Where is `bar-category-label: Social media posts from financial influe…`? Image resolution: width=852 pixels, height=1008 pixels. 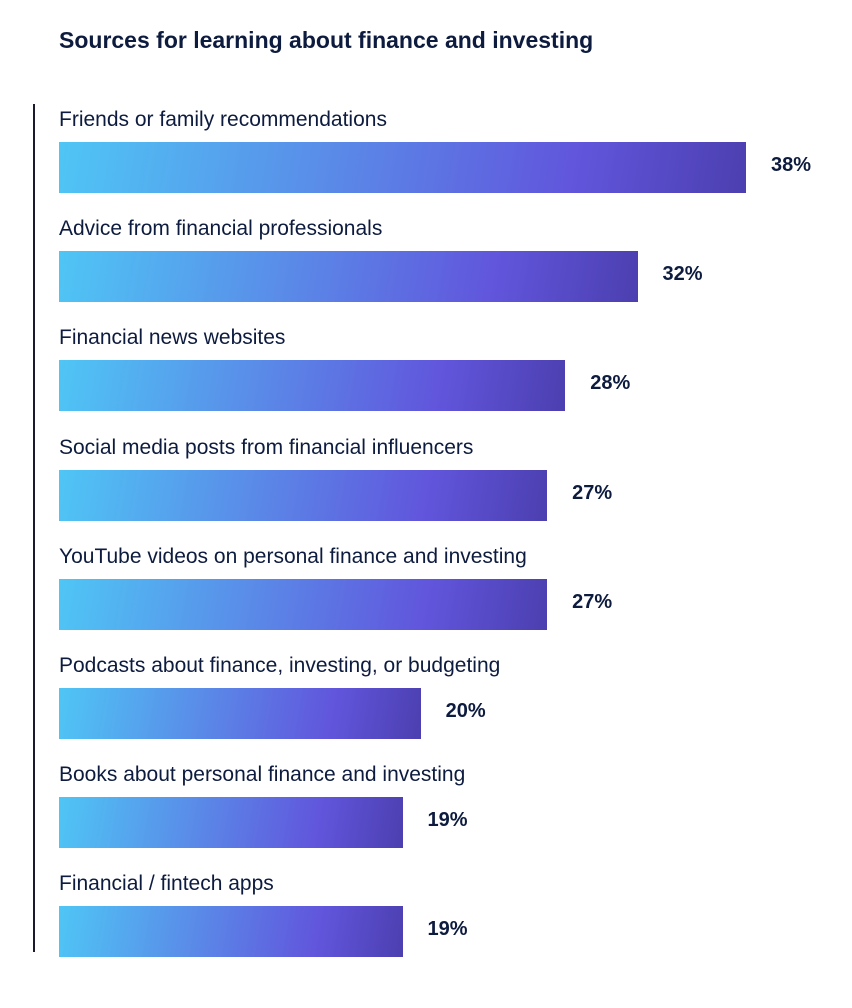
bar-category-label: Social media posts from financial influe… is located at coordinates (266, 447).